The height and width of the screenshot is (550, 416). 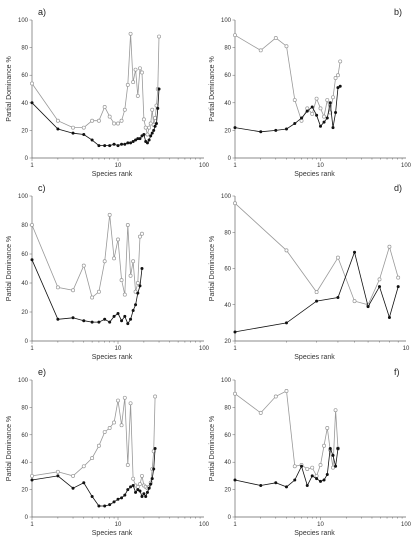 What do you see at coordinates (42, 188) in the screenshot?
I see `panel-label: c)` at bounding box center [42, 188].